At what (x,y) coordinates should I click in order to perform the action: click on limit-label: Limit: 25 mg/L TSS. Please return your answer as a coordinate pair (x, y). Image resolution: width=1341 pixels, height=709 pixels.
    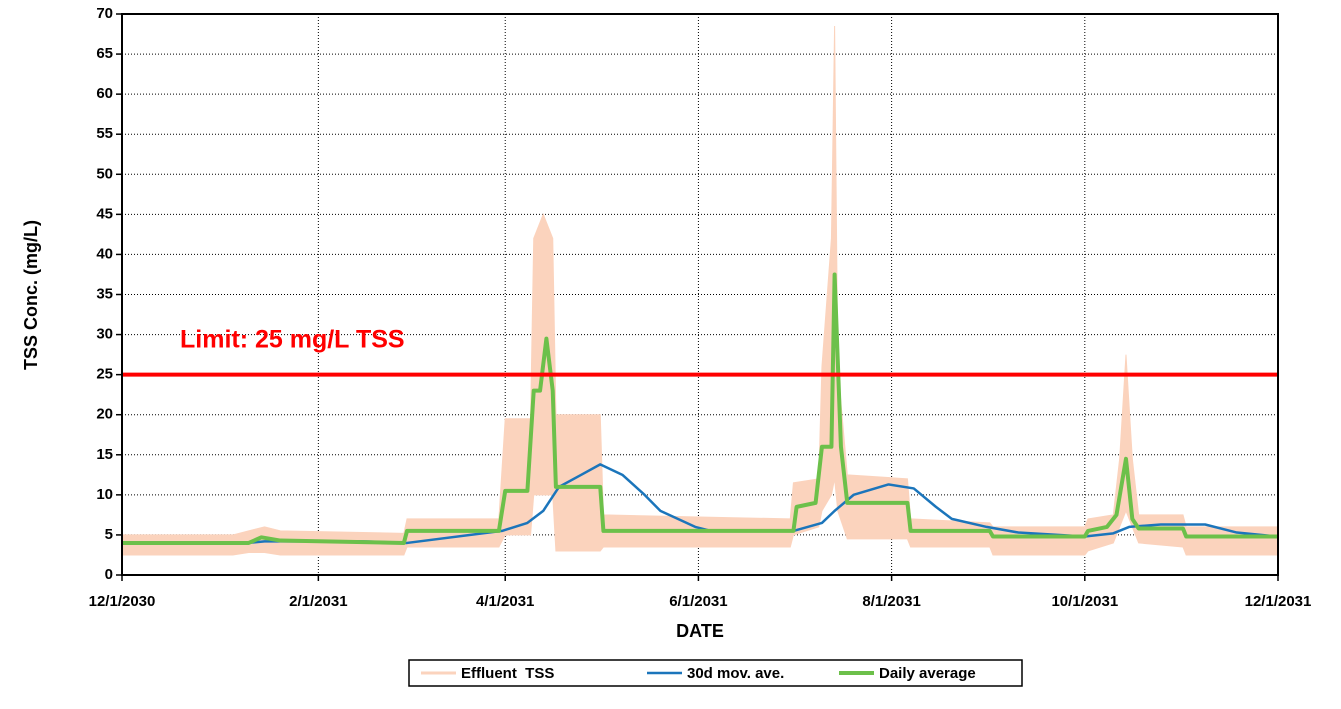
    Looking at the image, I should click on (292, 339).